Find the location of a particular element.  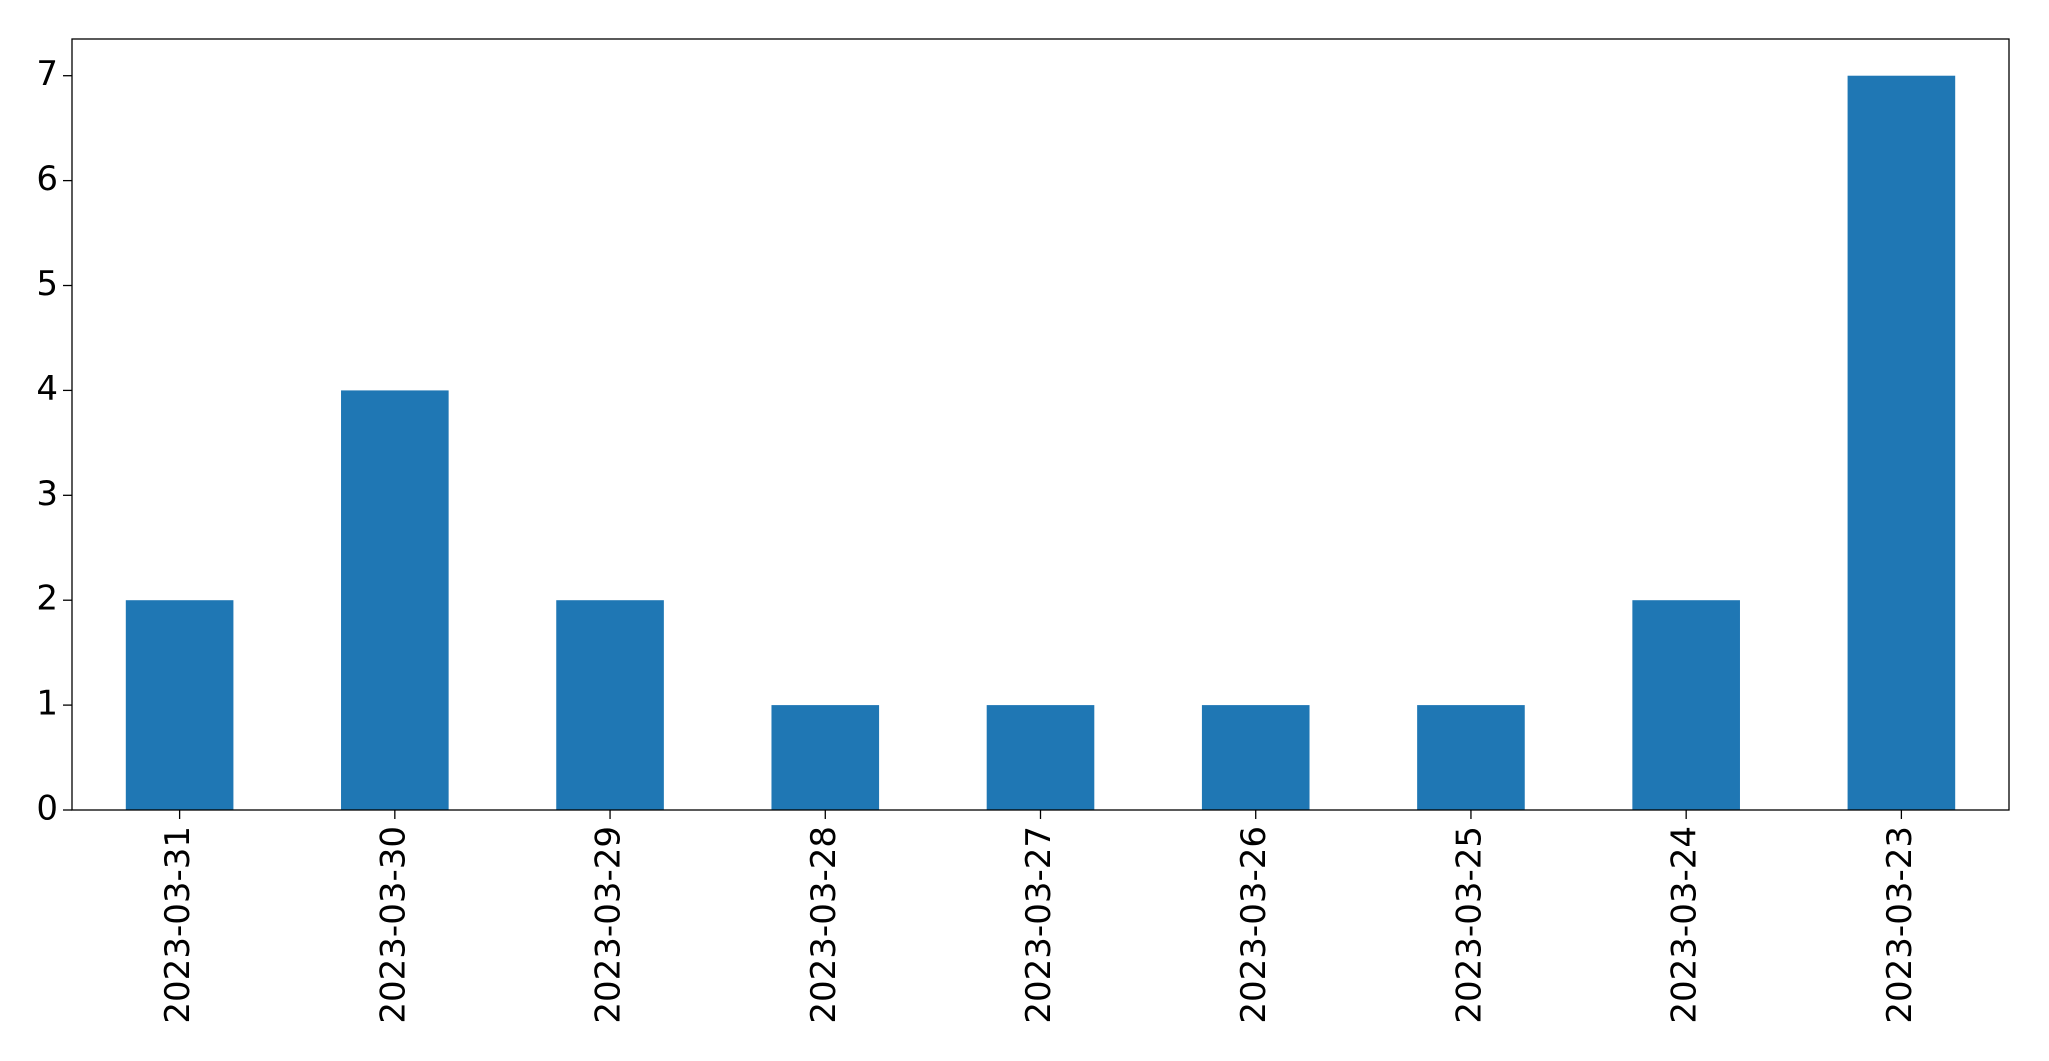

y-tick-label: 2 is located at coordinates (47, 599).